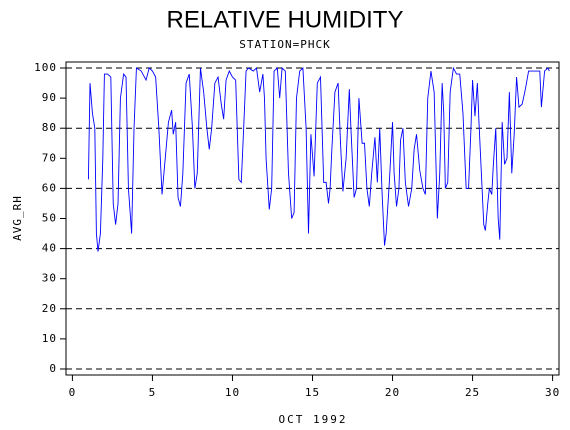 The height and width of the screenshot is (430, 570). What do you see at coordinates (49, 278) in the screenshot?
I see `y-tick-label: 30` at bounding box center [49, 278].